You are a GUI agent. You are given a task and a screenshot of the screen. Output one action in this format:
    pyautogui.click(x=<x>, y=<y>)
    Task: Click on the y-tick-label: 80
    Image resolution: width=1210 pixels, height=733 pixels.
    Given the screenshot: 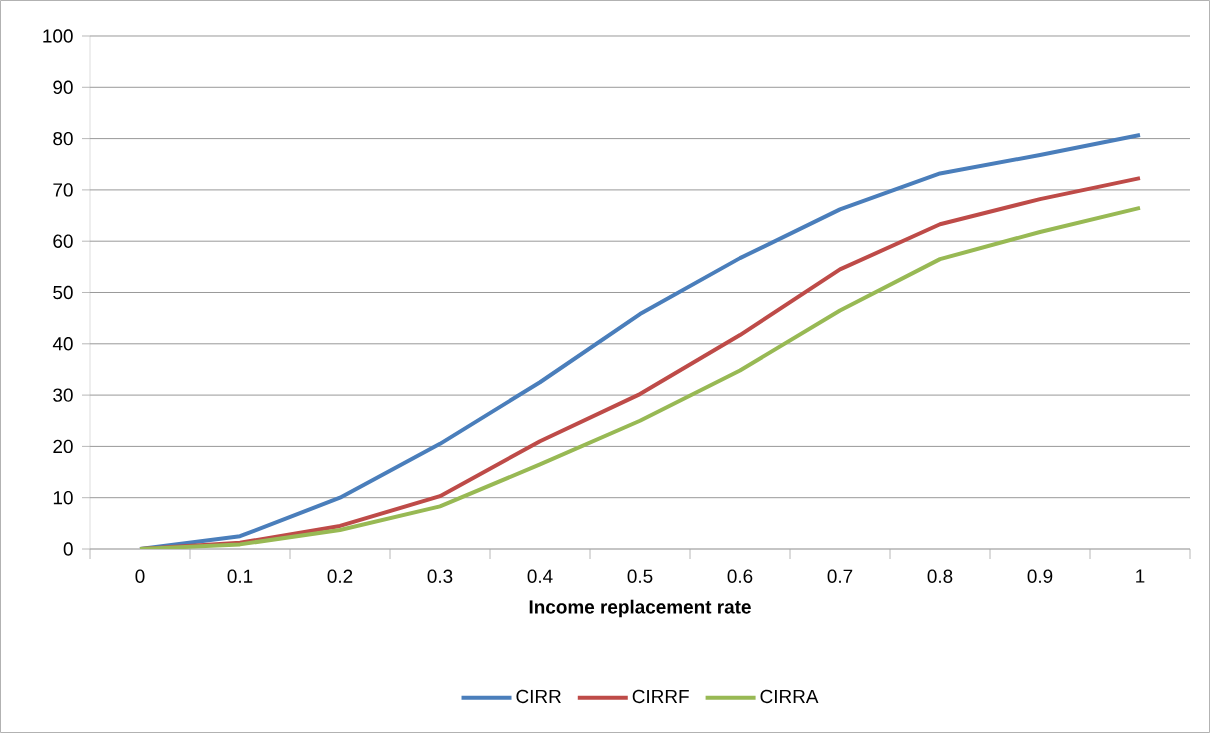 What is the action you would take?
    pyautogui.click(x=63, y=138)
    